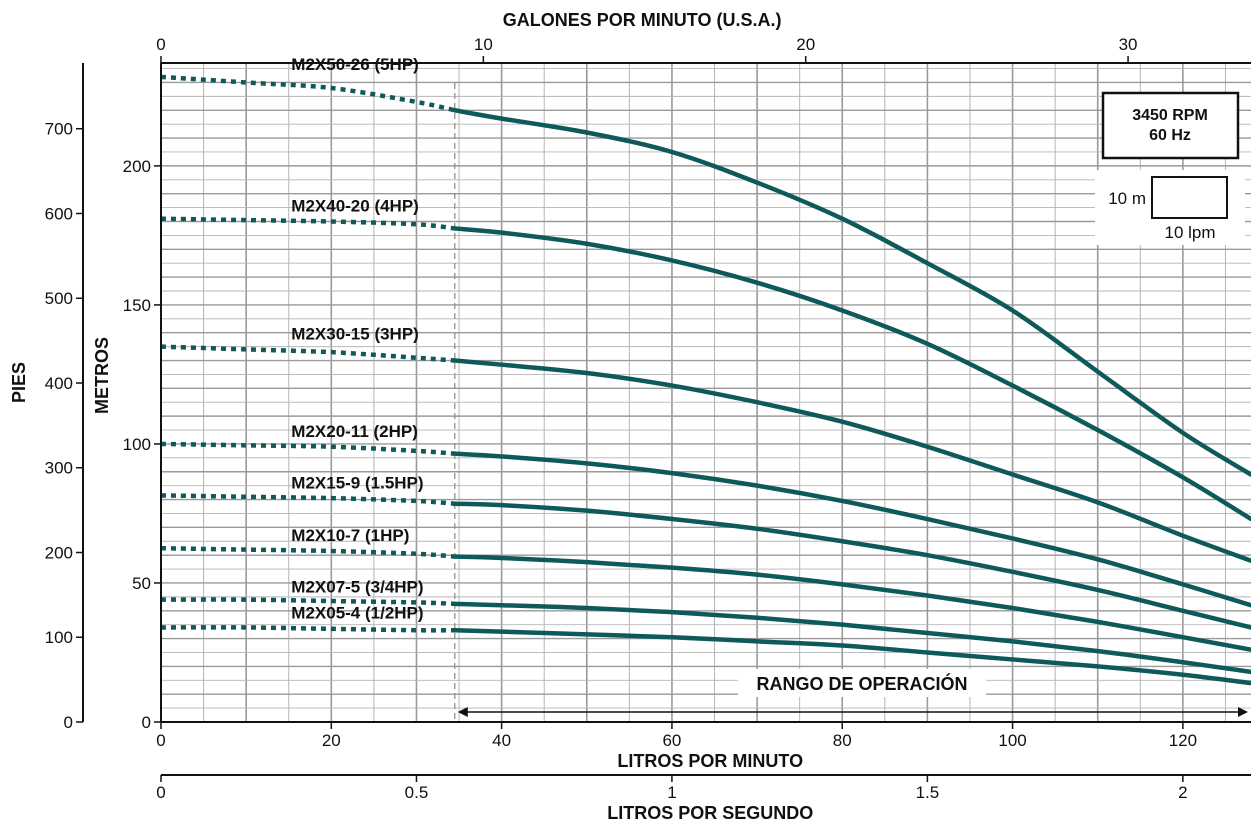 This screenshot has width=1251, height=827. I want to click on lps-tick-label: 2, so click(1182, 792).